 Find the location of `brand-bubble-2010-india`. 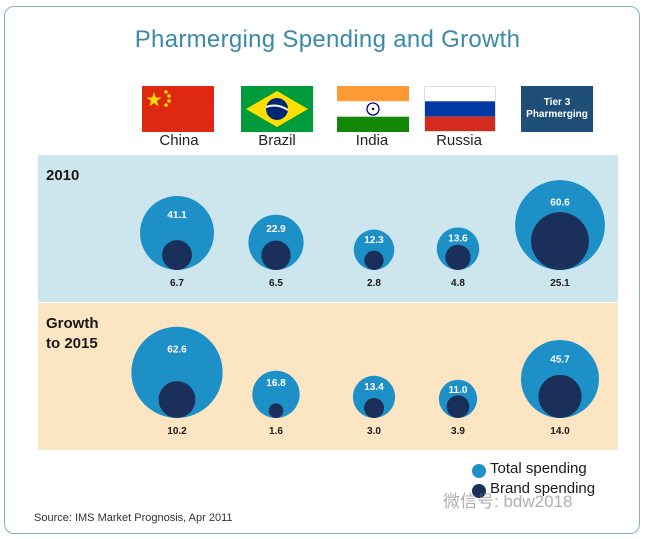

brand-bubble-2010-india is located at coordinates (374, 260).